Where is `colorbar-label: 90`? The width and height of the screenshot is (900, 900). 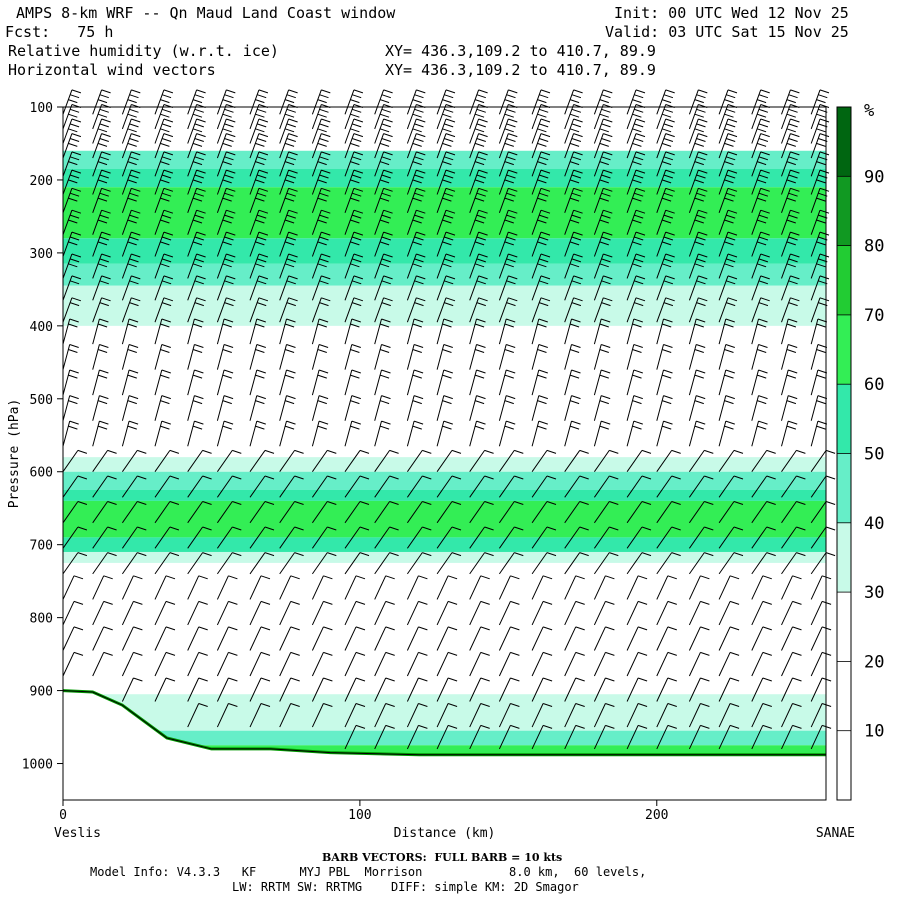
colorbar-label: 90 is located at coordinates (874, 177).